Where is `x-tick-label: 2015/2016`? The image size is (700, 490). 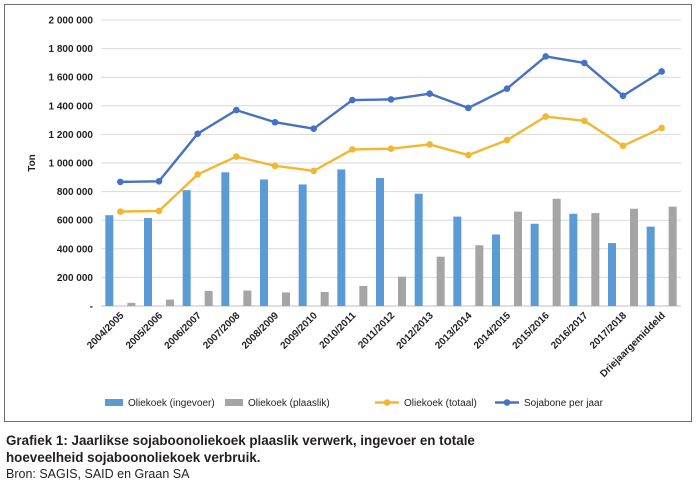
x-tick-label: 2015/2016 is located at coordinates (532, 331).